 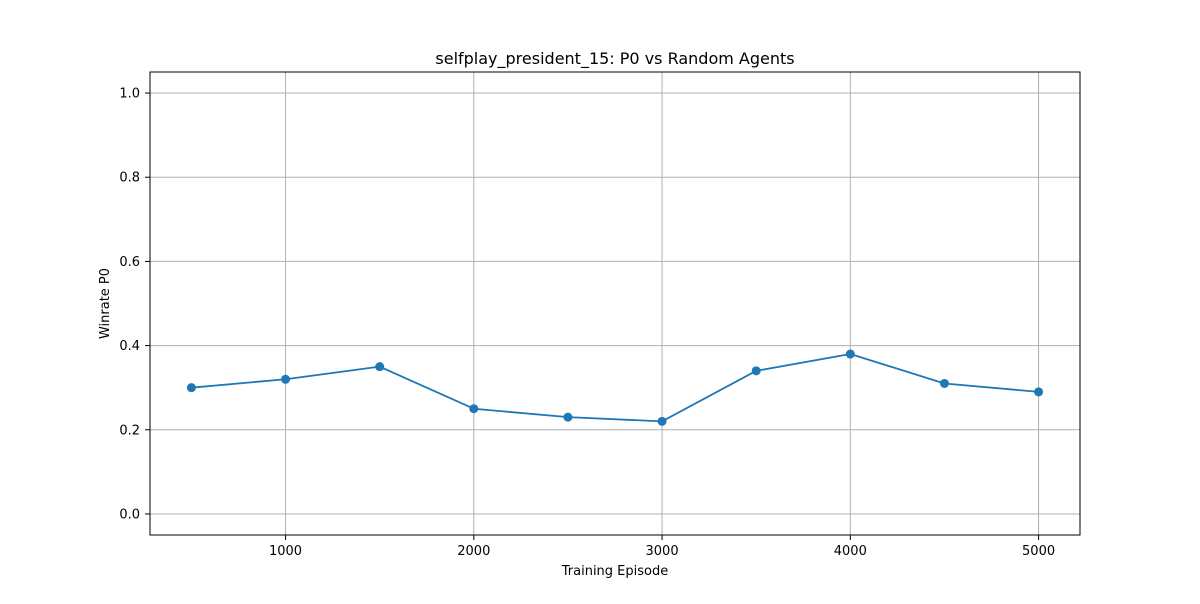 I want to click on y-tick-label: 0.6, so click(x=129, y=262).